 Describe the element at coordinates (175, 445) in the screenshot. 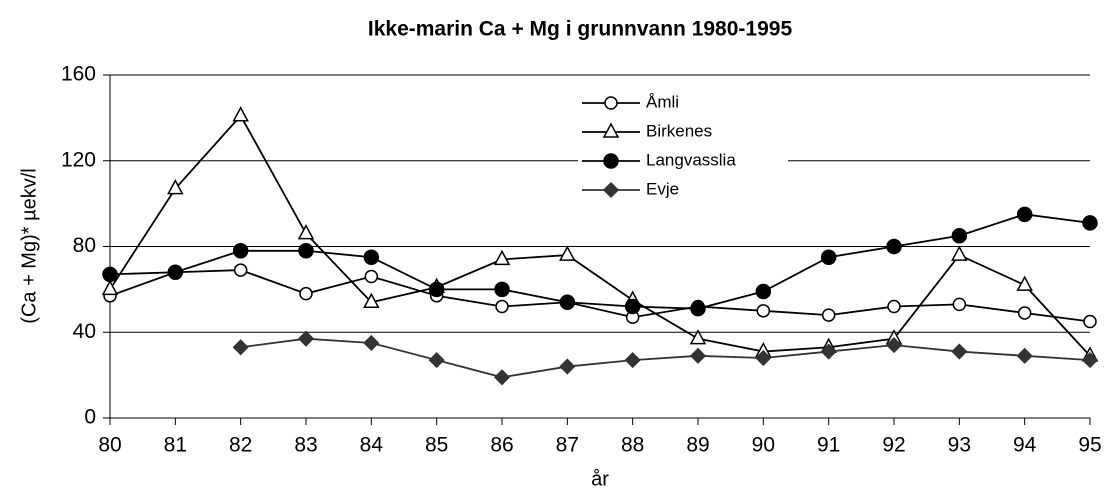

I see `x-tick-label: 81` at that location.